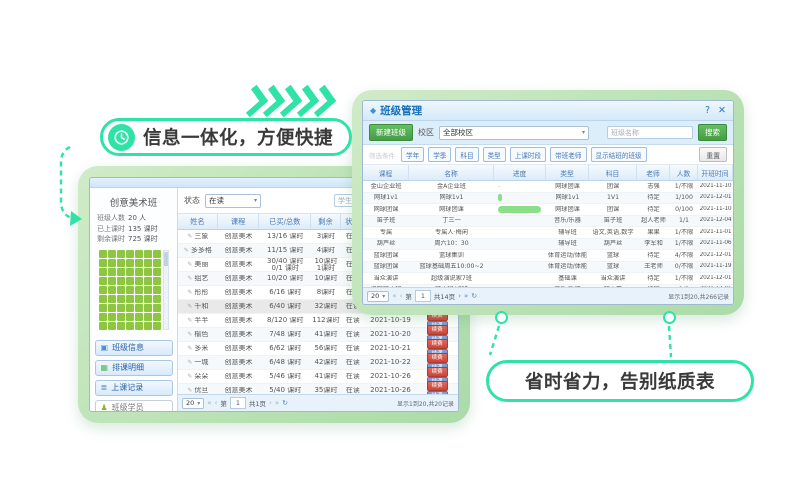 This screenshot has height=500, width=800. I want to click on sidebar-button-students: ♟ 班级学员, so click(133, 405).